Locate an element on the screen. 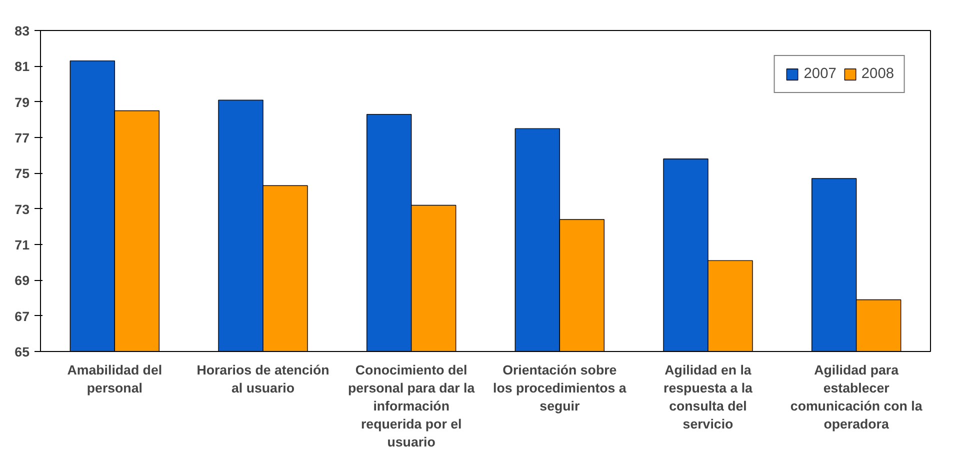  x-tick-label: Agilidad para establecer comunicación con la operadora is located at coordinates (856, 397).